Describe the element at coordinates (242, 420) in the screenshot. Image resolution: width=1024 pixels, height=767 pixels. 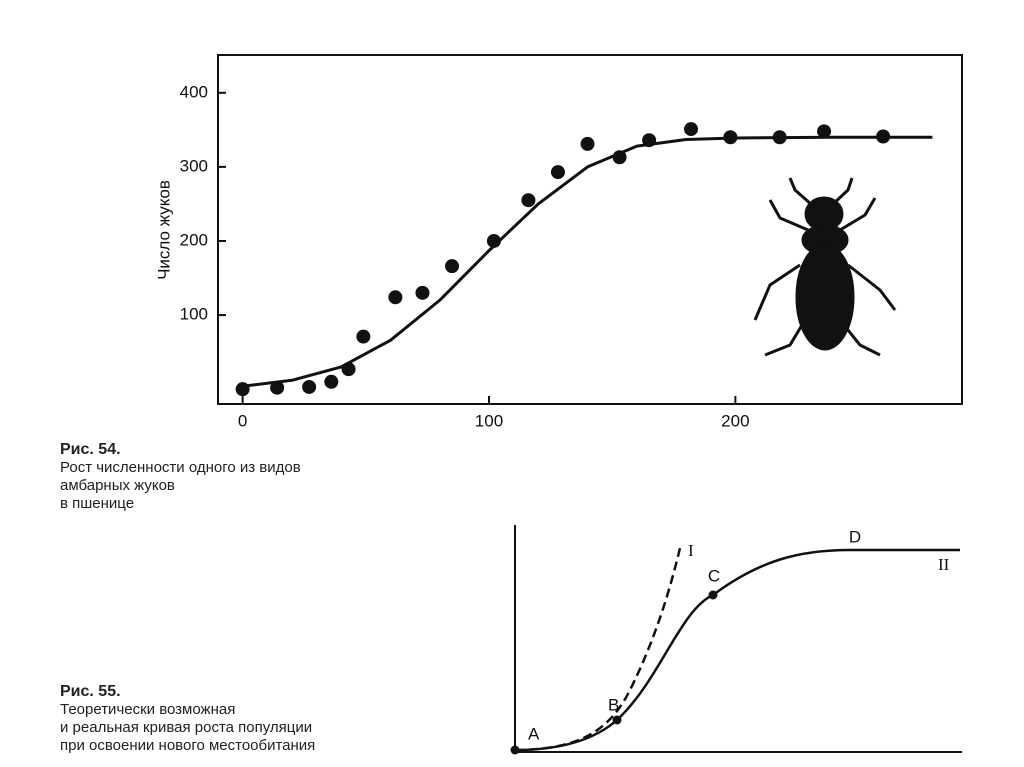
I see `x-tick-label: 0` at that location.